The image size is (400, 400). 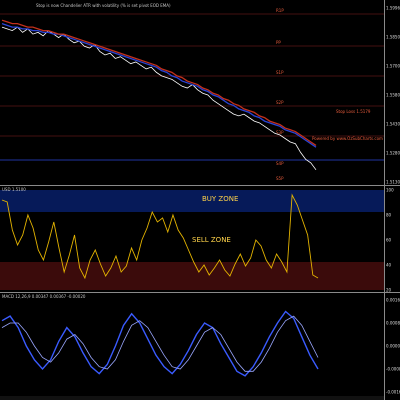 What do you see at coordinates (192, 276) in the screenshot?
I see `sell-zone-band` at bounding box center [192, 276].